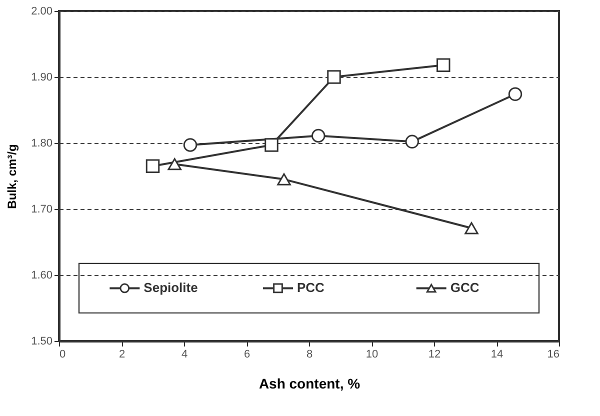 The height and width of the screenshot is (416, 600). I want to click on x-tick-label: 2, so click(122, 354).